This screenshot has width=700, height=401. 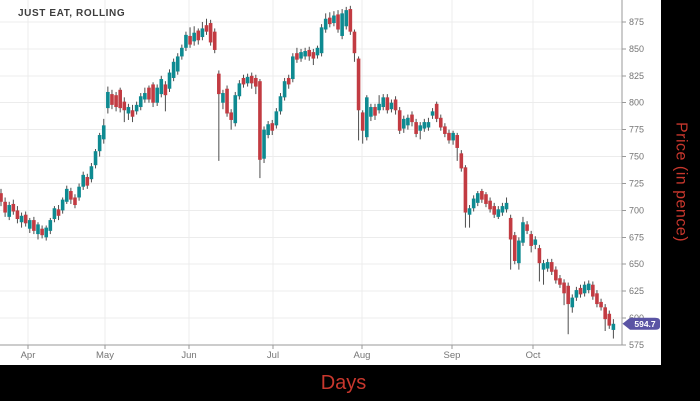 What do you see at coordinates (343, 382) in the screenshot?
I see `x-axis-title: Days` at bounding box center [343, 382].